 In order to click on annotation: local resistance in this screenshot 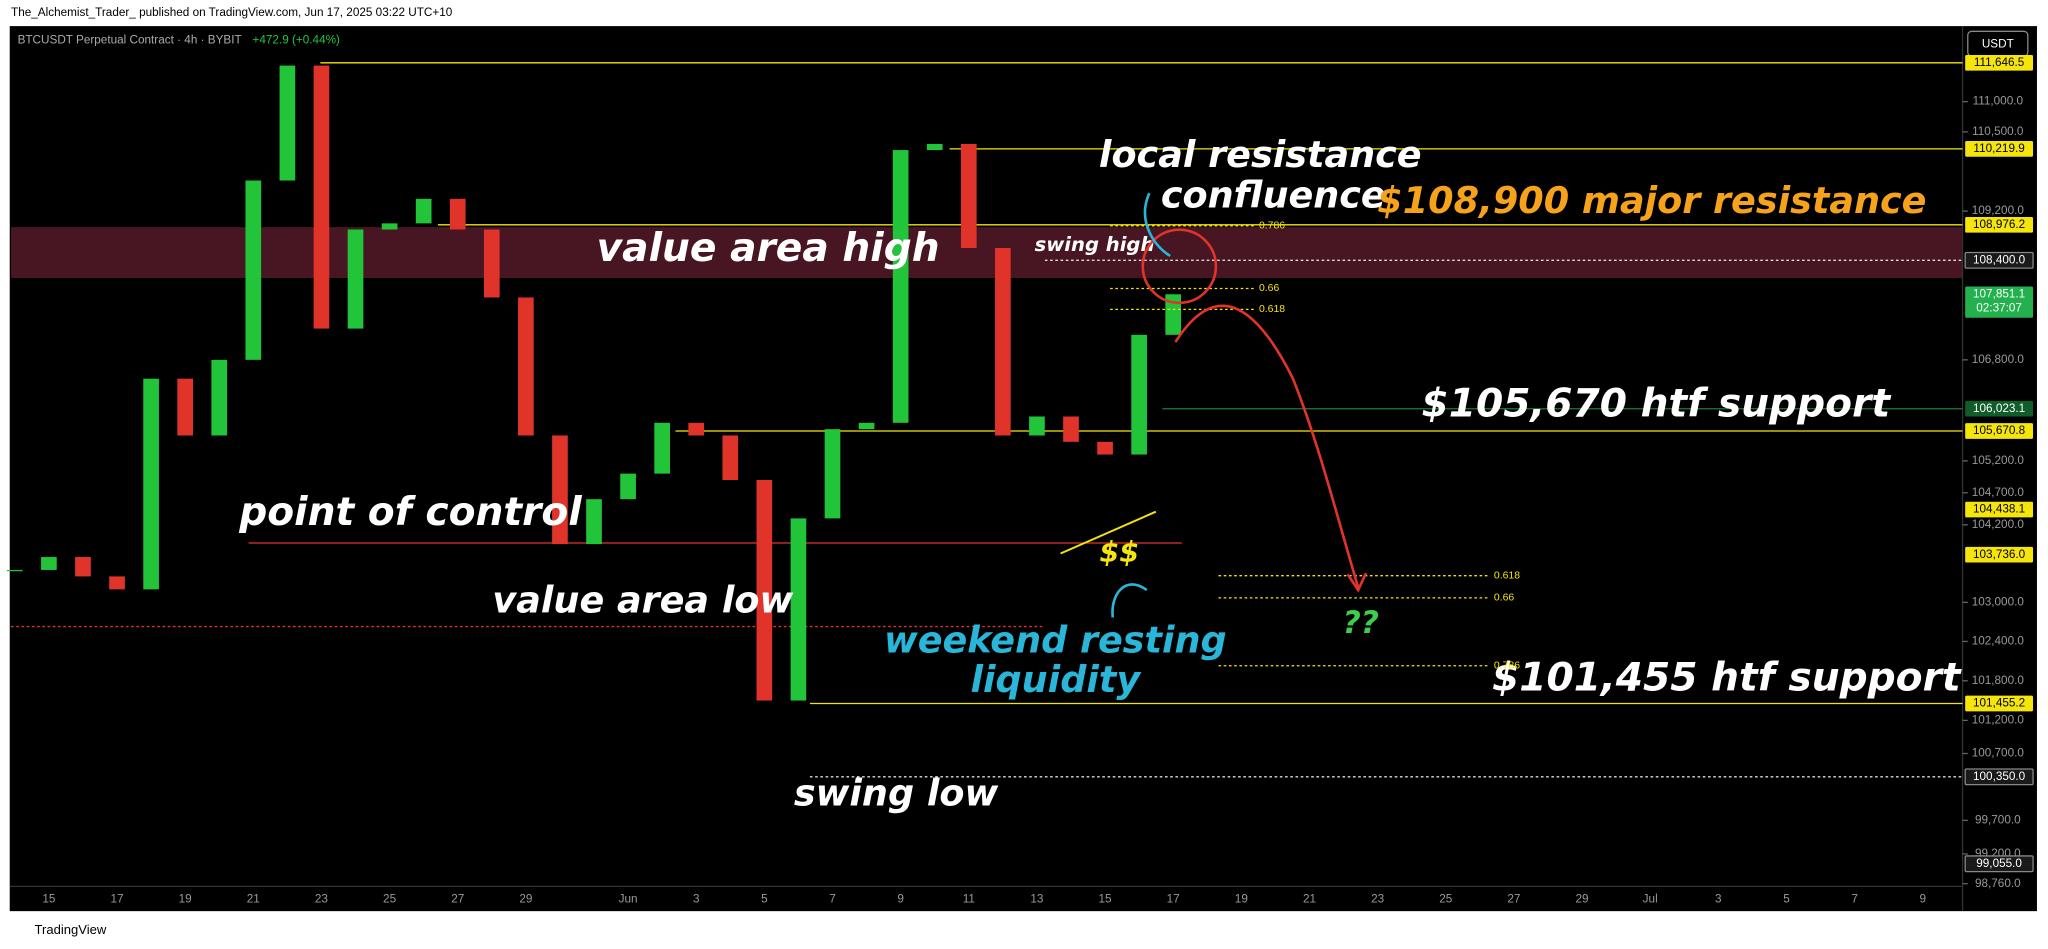, I will do `click(1260, 154)`.